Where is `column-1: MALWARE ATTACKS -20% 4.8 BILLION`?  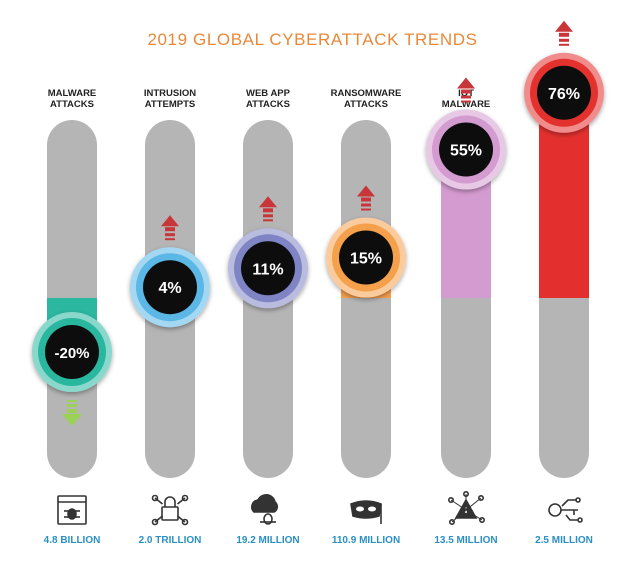
column-1: MALWARE ATTACKS -20% 4.8 BILLION is located at coordinates (72, 317).